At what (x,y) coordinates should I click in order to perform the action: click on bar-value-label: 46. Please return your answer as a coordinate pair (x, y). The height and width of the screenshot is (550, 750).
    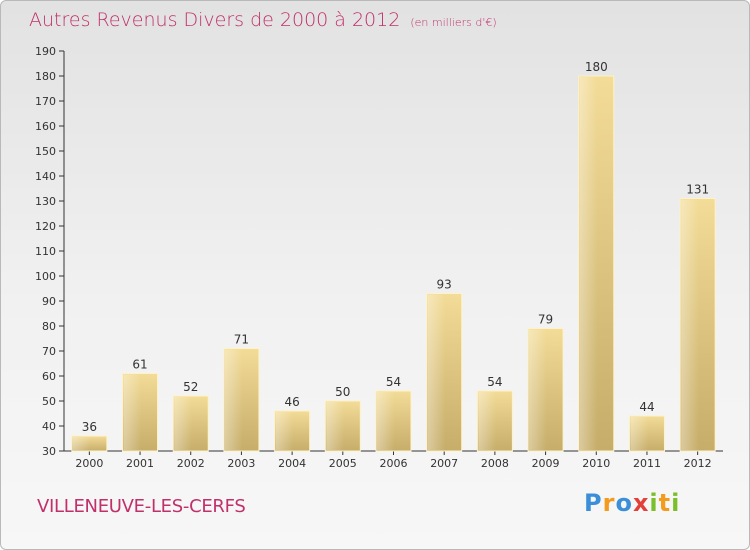
    Looking at the image, I should click on (291, 402).